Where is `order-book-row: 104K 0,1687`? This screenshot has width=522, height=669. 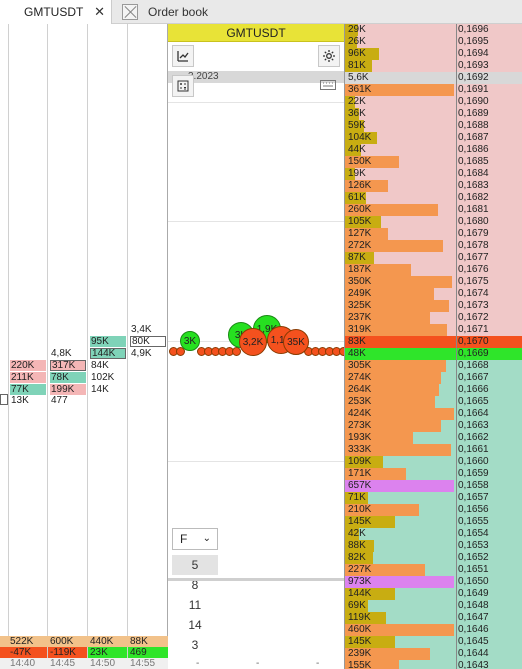
order-book-row: 104K 0,1687 is located at coordinates (433, 138).